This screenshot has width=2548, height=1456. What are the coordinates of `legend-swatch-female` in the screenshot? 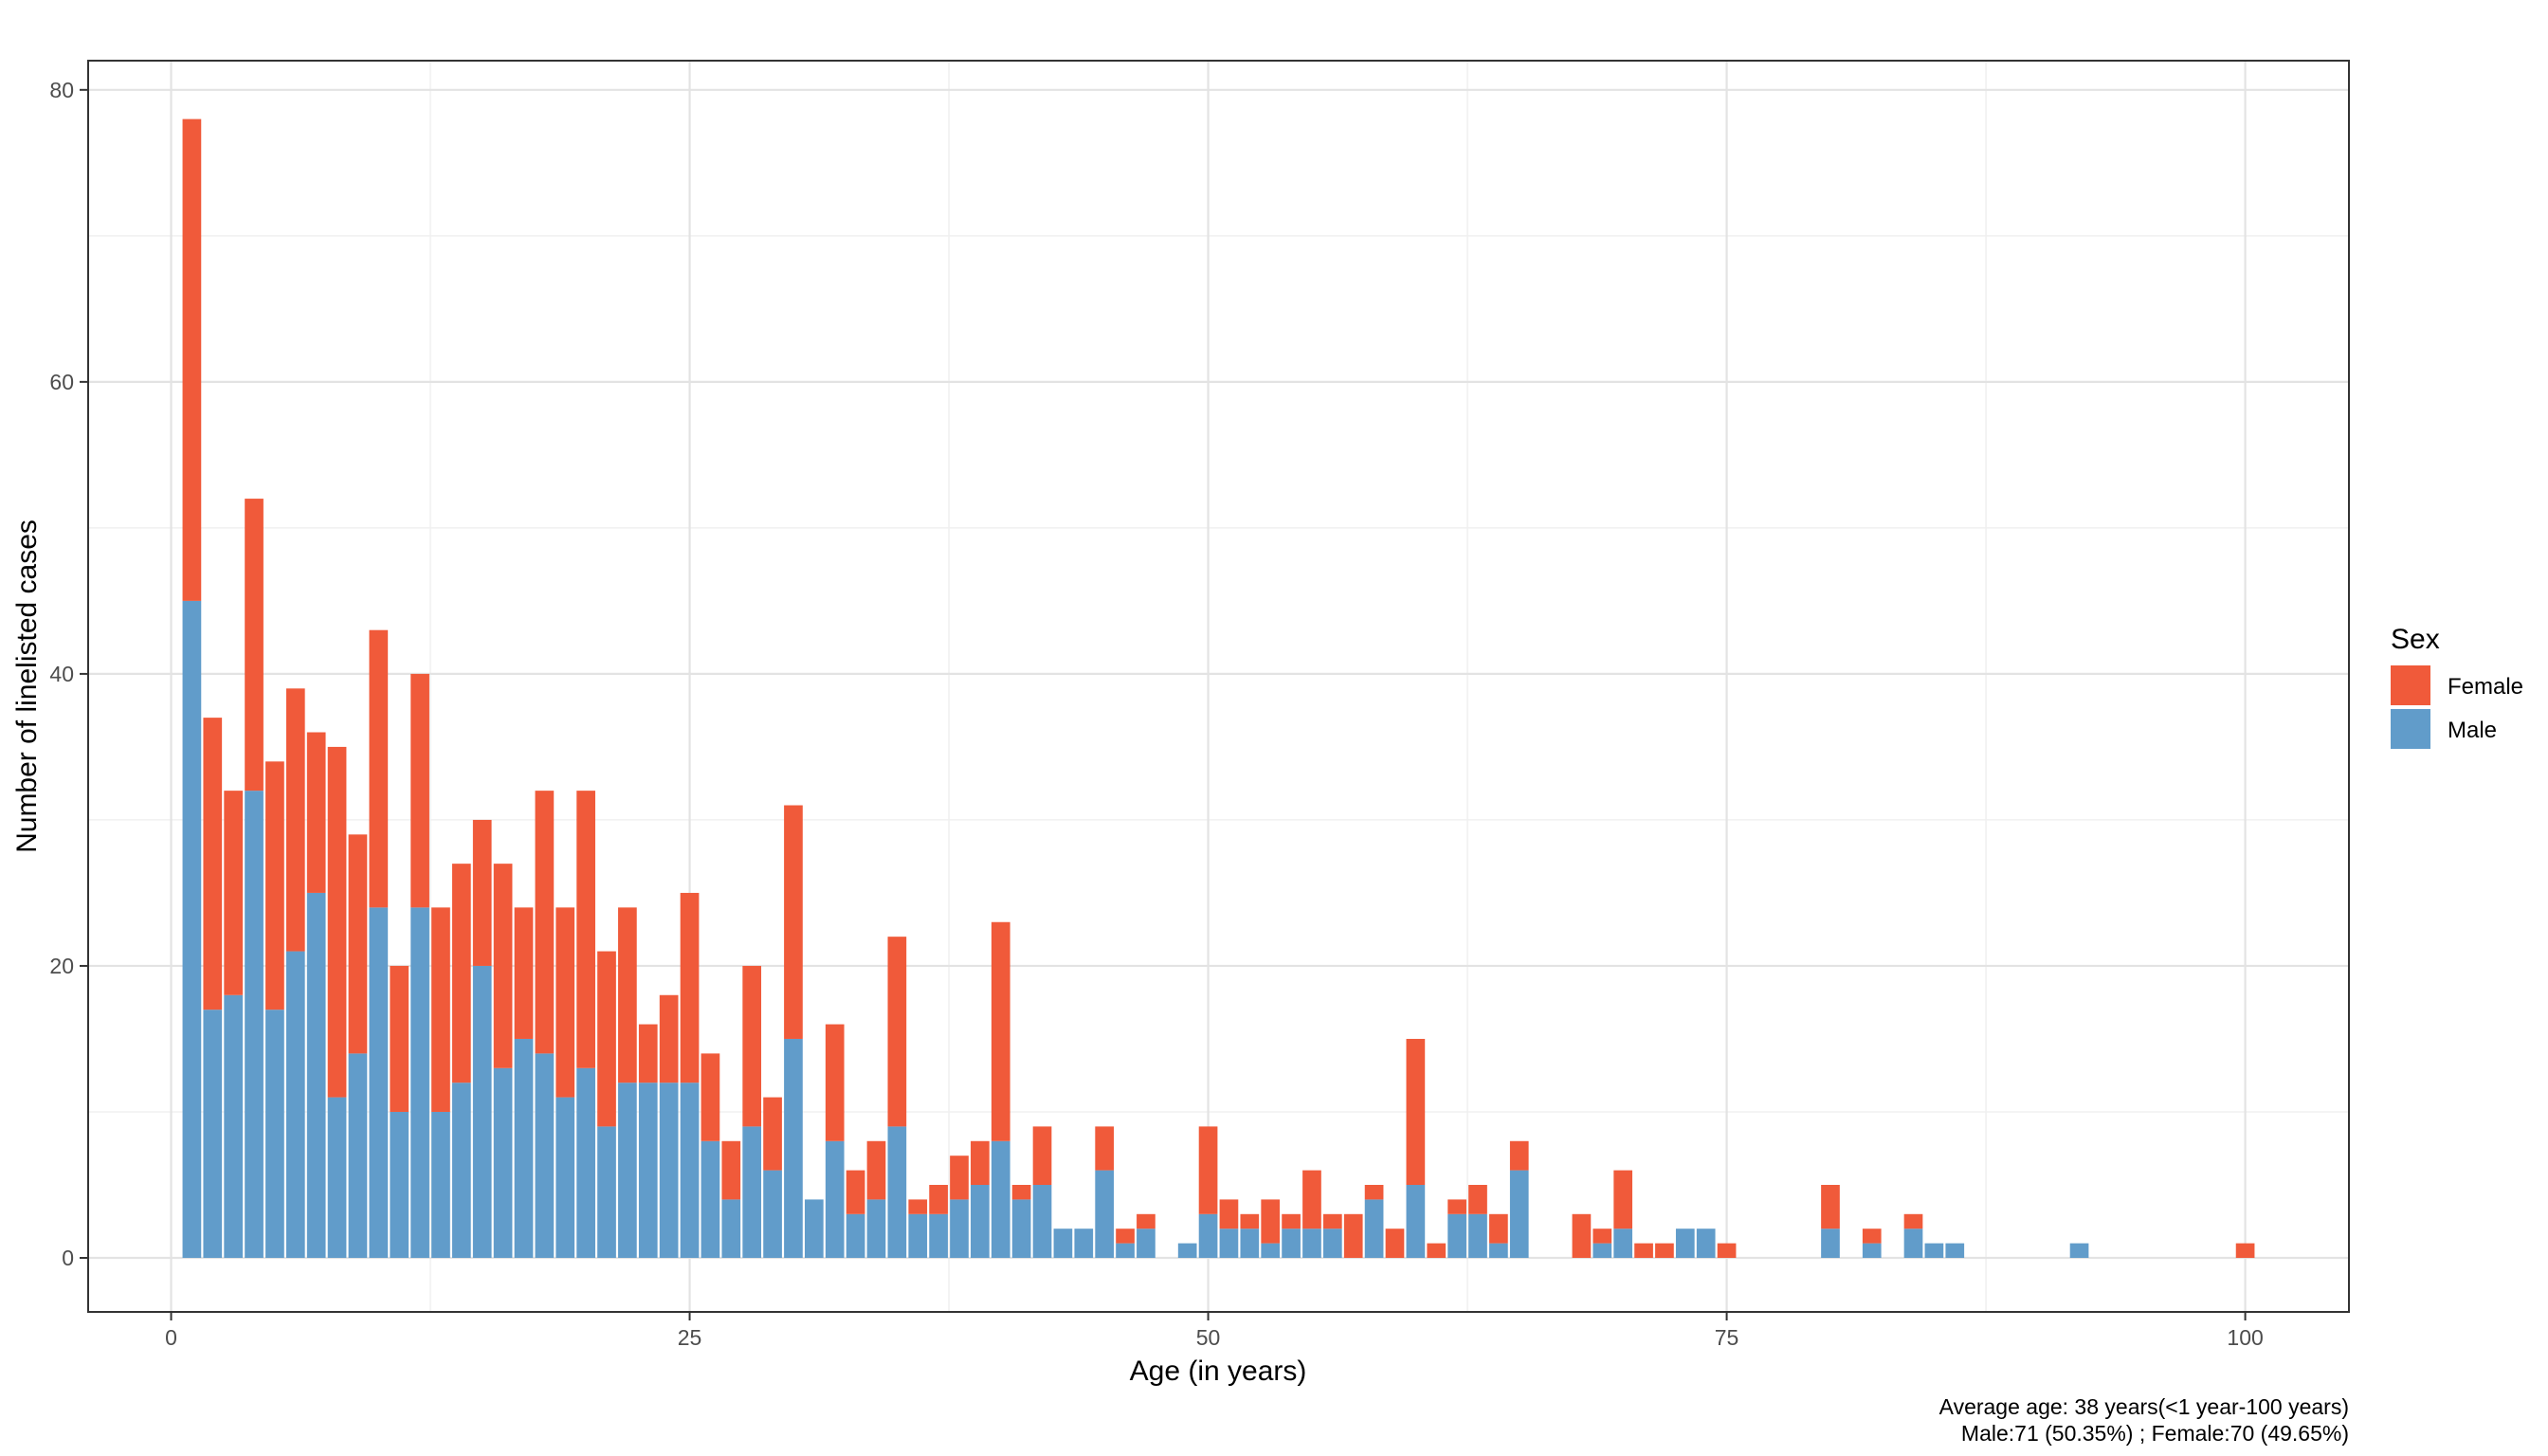 It's located at (2410, 685).